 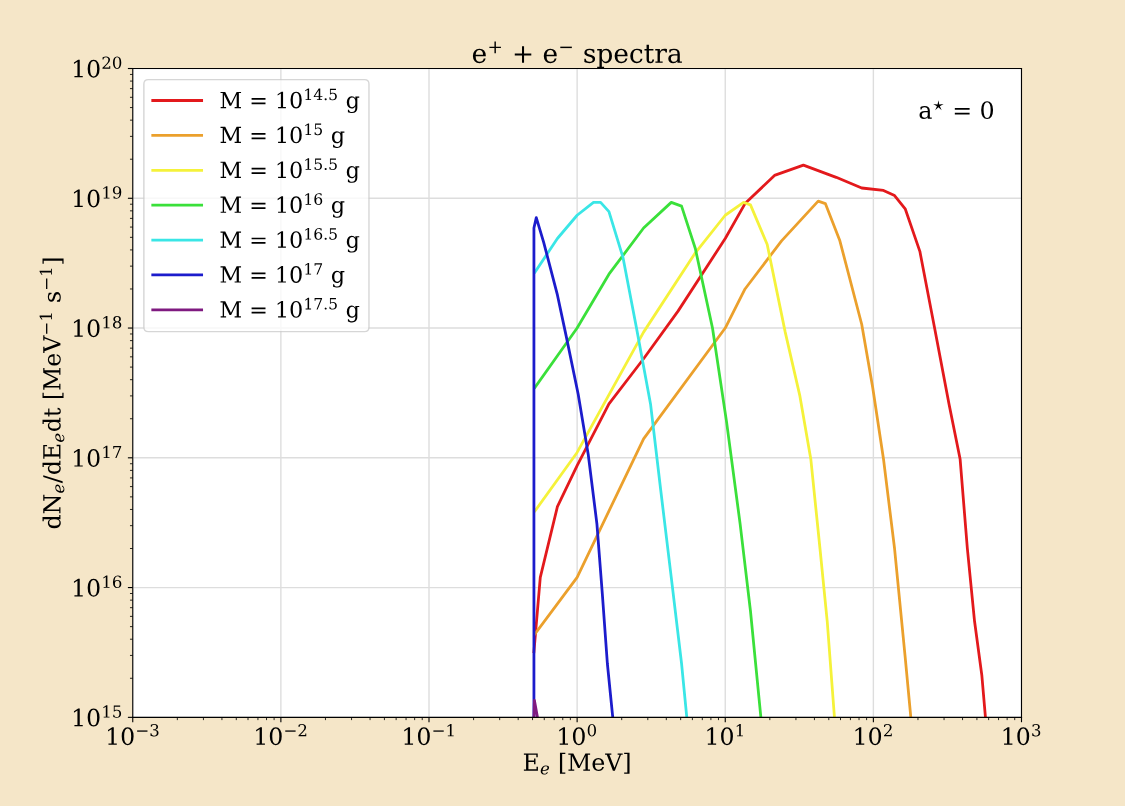 What do you see at coordinates (290, 170) in the screenshot?
I see `legend-label: M = 10$^{15.5}$ g` at bounding box center [290, 170].